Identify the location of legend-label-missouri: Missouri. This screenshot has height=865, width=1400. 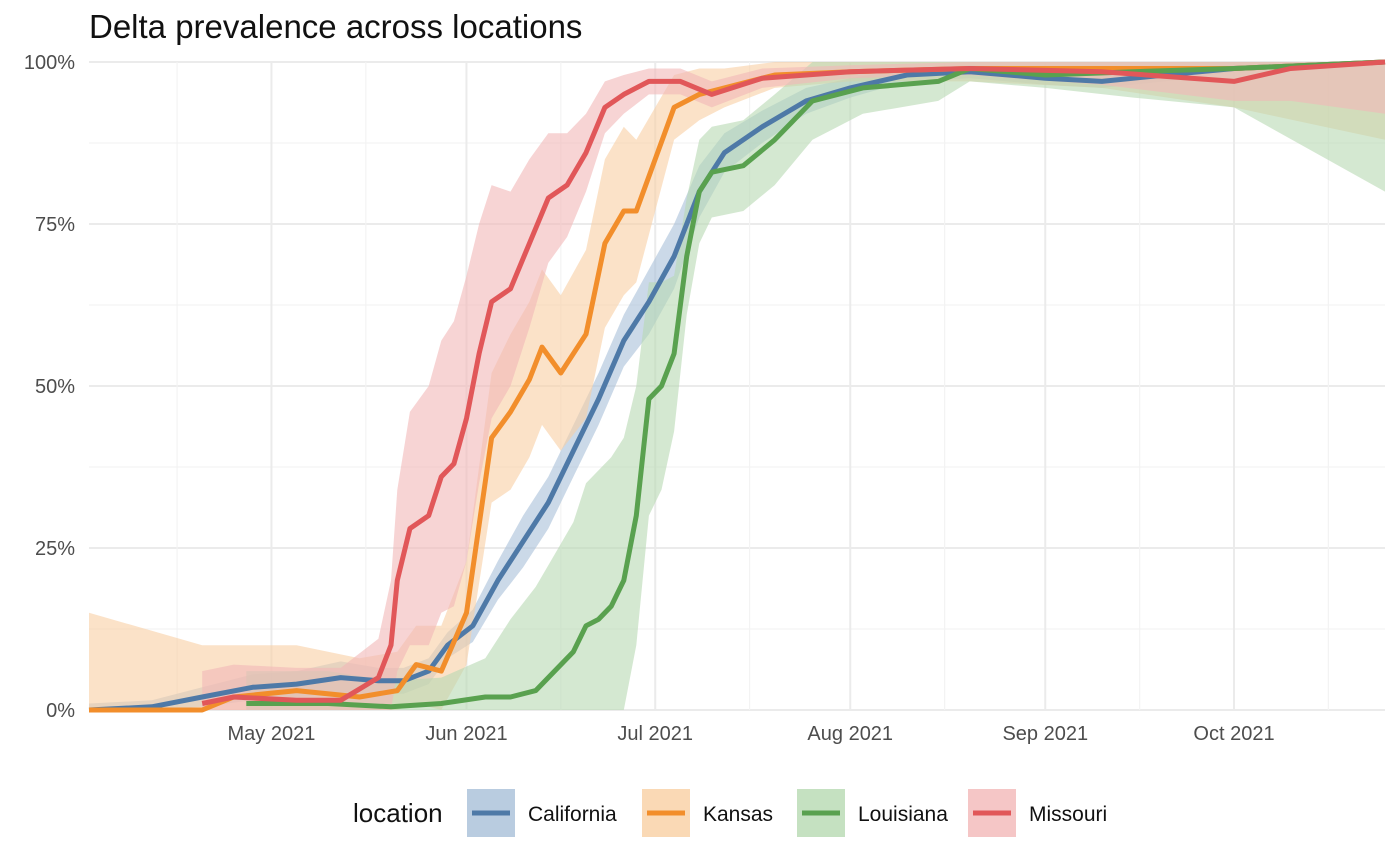
(1068, 814).